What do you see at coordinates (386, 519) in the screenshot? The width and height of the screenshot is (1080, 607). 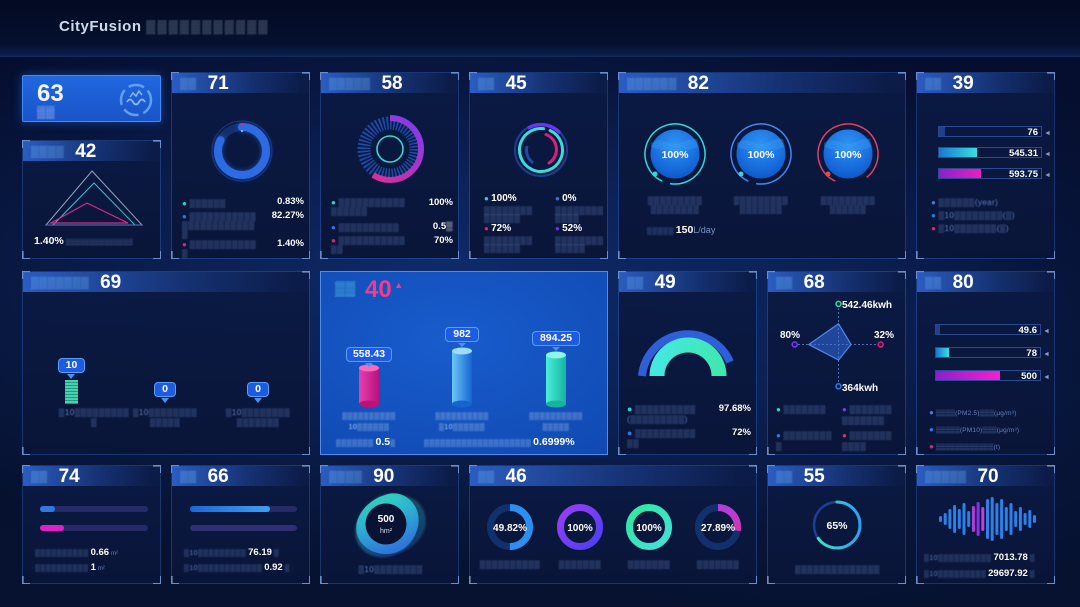 I see `svg-text: 500` at bounding box center [386, 519].